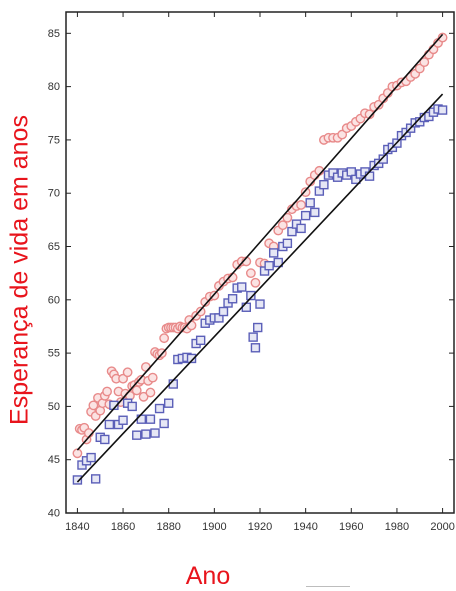  What do you see at coordinates (54, 300) in the screenshot?
I see `y-tick-label: 60` at bounding box center [54, 300].